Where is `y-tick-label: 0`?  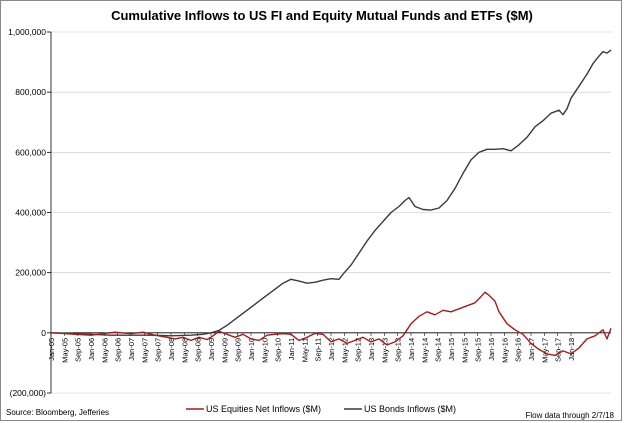 y-tick-label: 0 is located at coordinates (43, 333).